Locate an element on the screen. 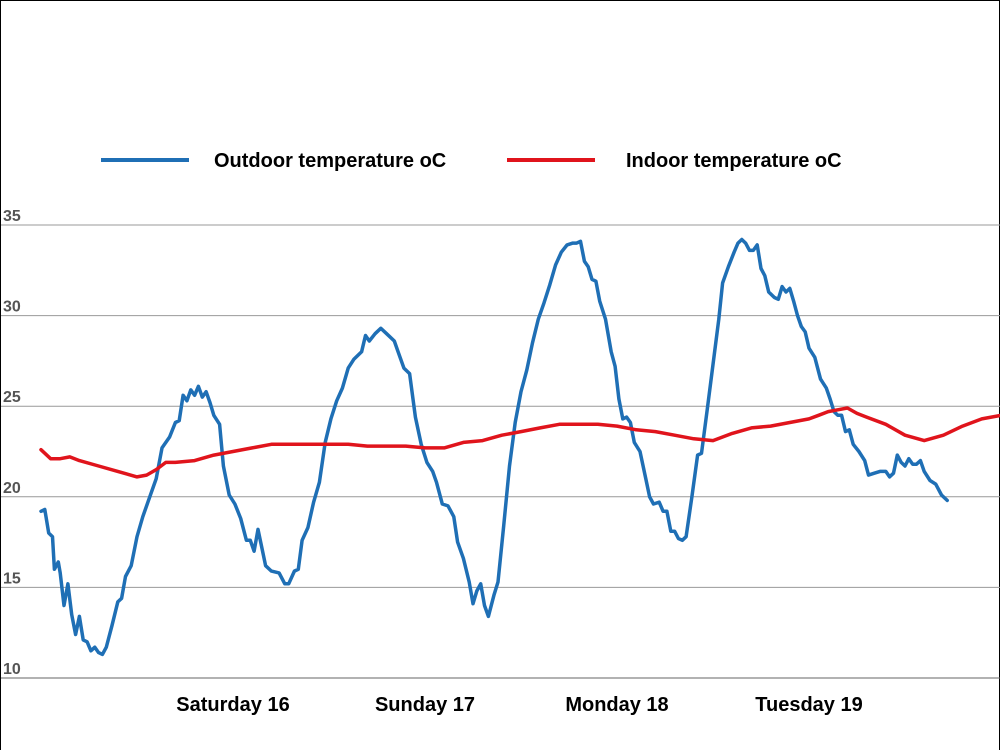  x-tick-label-3: Tuesday 19 is located at coordinates (808, 705).